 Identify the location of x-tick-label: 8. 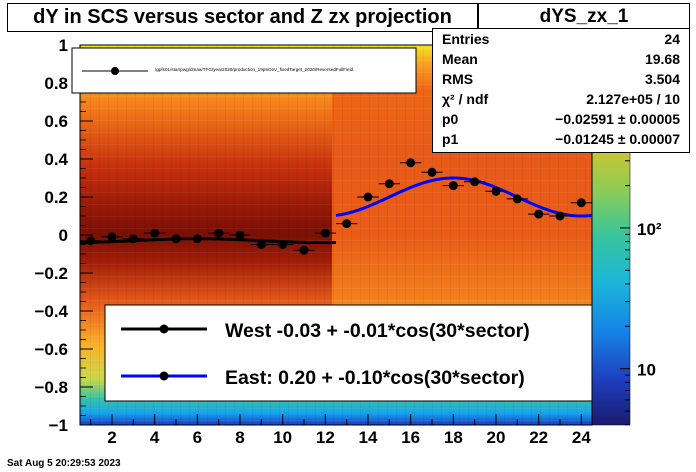
(239, 437).